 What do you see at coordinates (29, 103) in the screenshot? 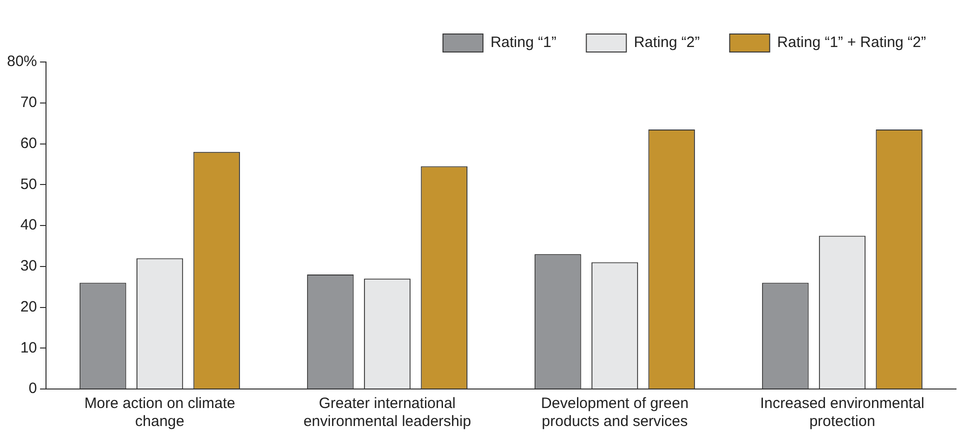
I see `y-tick-label: 70` at bounding box center [29, 103].